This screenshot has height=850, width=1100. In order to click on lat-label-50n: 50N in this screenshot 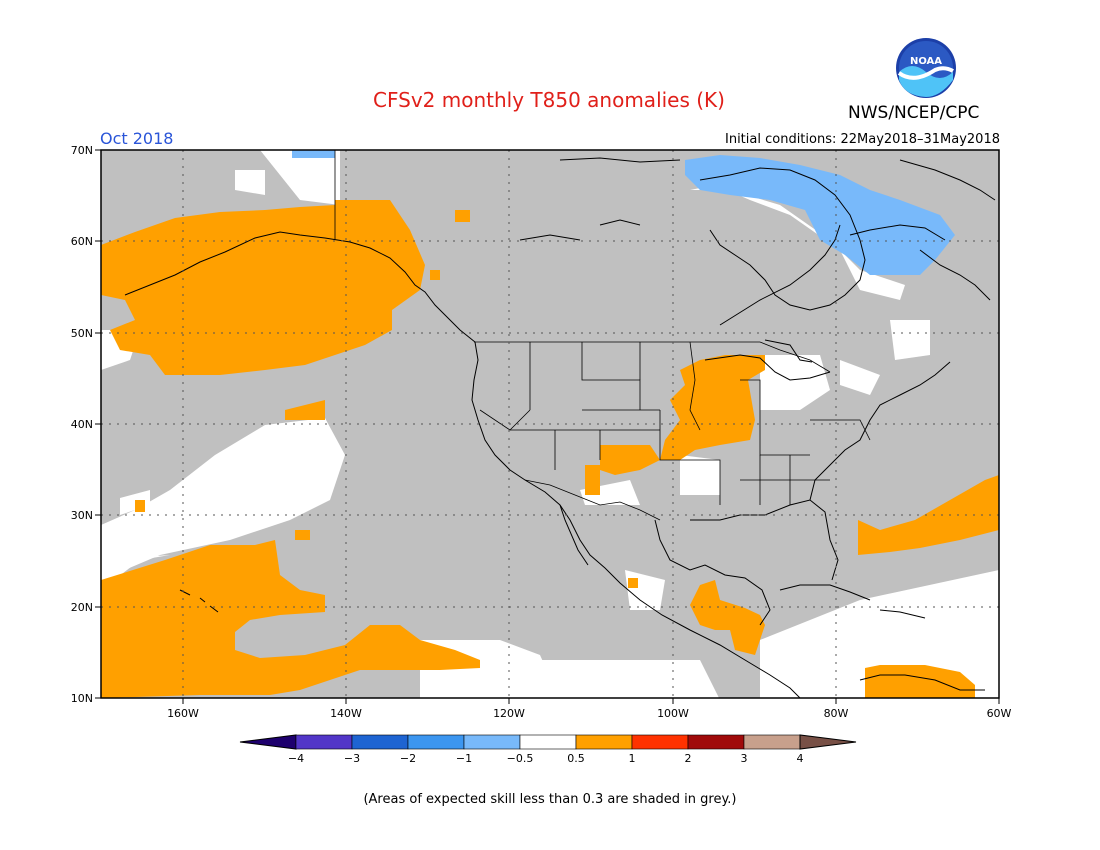, I will do `click(82, 333)`.